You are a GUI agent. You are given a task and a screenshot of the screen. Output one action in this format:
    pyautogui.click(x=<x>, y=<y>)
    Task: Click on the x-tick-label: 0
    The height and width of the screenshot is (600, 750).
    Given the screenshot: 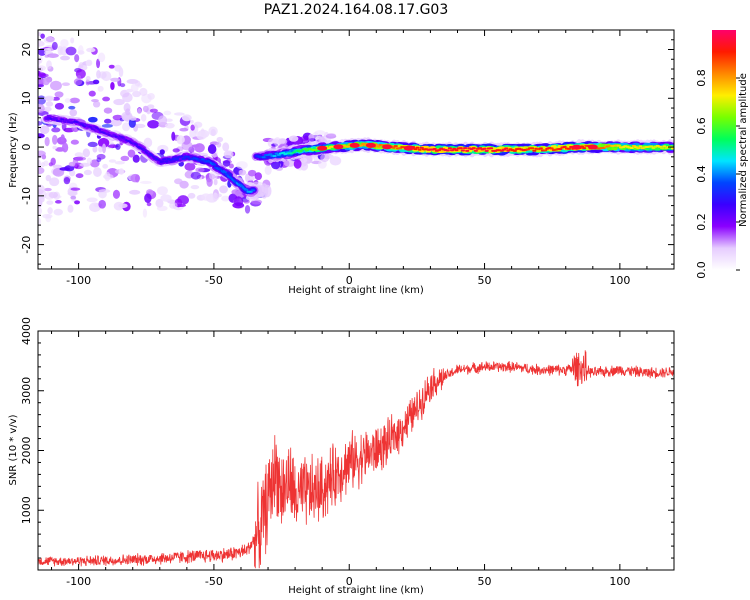 What is the action you would take?
    pyautogui.click(x=349, y=280)
    